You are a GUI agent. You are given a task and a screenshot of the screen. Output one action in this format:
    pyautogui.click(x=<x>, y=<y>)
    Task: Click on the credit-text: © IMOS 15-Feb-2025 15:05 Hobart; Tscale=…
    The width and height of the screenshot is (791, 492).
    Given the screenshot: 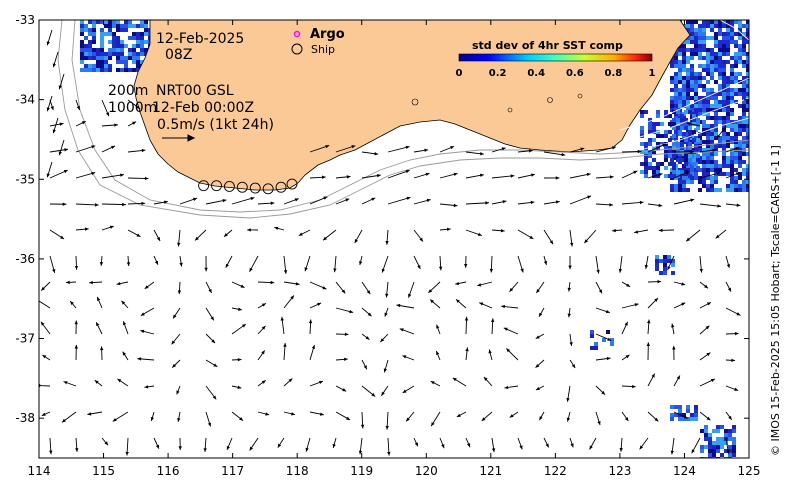 What is the action you would take?
    pyautogui.click(x=775, y=300)
    